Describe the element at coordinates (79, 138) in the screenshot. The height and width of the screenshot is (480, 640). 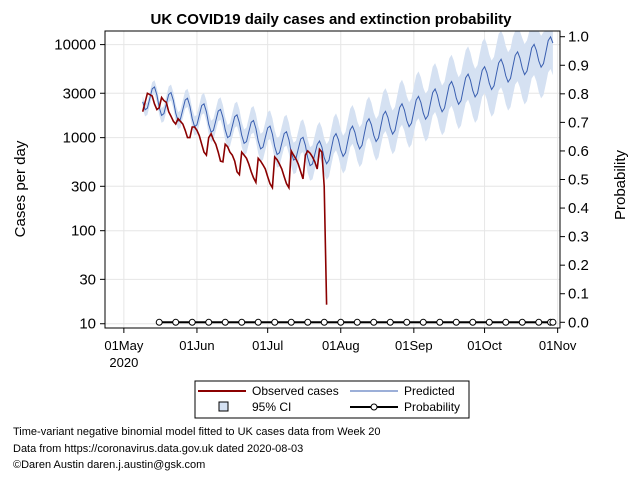
I see `y-left-tick-label: 1000` at that location.